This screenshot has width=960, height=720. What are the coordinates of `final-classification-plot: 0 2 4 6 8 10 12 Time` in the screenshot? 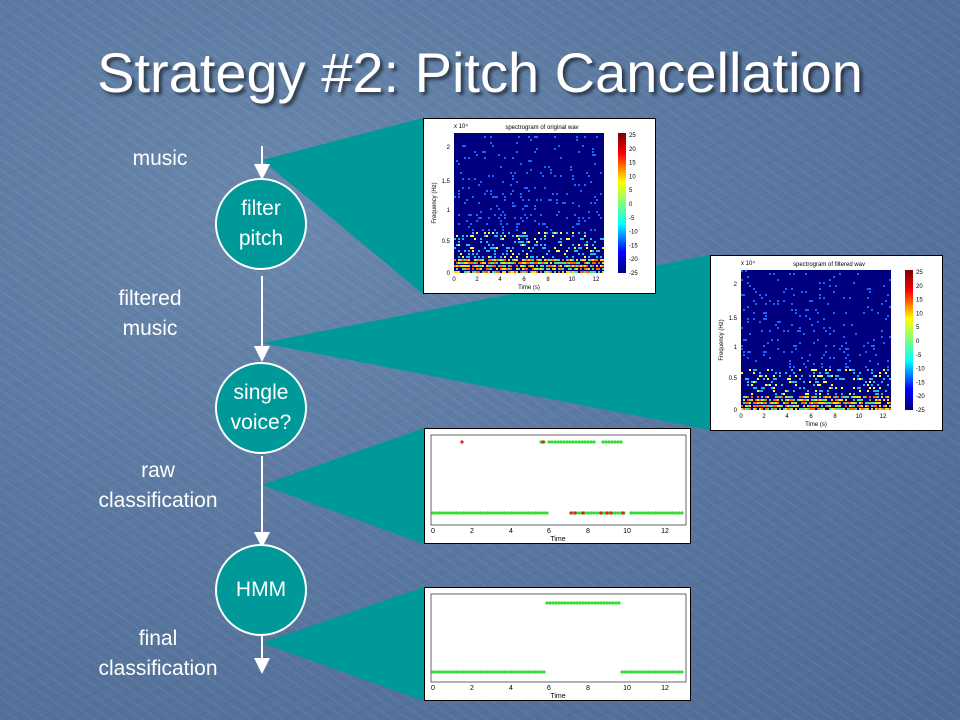 It's located at (557, 644).